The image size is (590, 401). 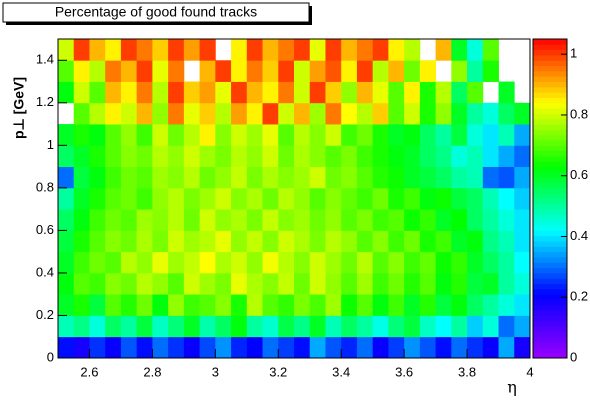 I want to click on colorbar-tick-label: 0.4, so click(x=579, y=235).